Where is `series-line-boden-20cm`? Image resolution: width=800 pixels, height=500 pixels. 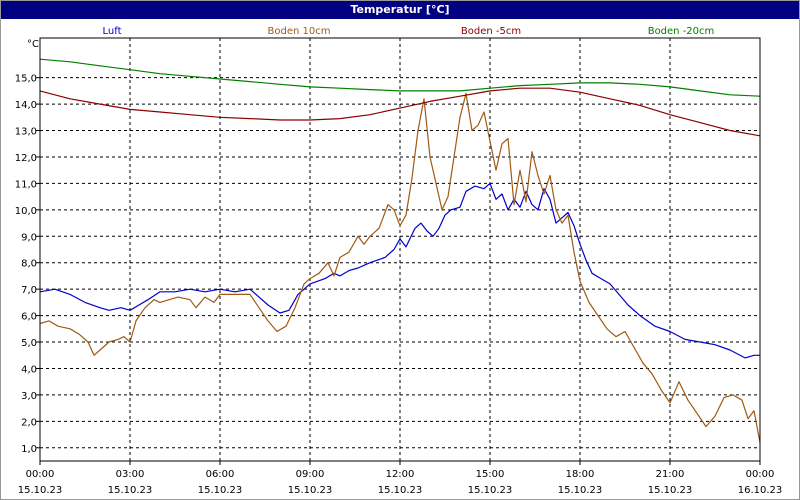
series-line-boden-20cm is located at coordinates (400, 77).